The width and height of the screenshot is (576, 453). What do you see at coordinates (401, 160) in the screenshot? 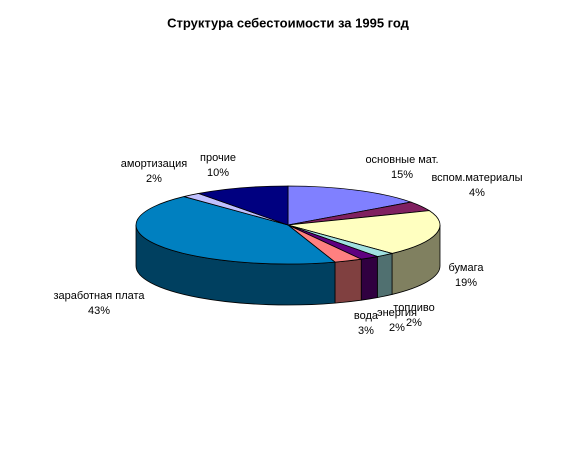
I see `slice-label: основные мат.` at bounding box center [401, 160].